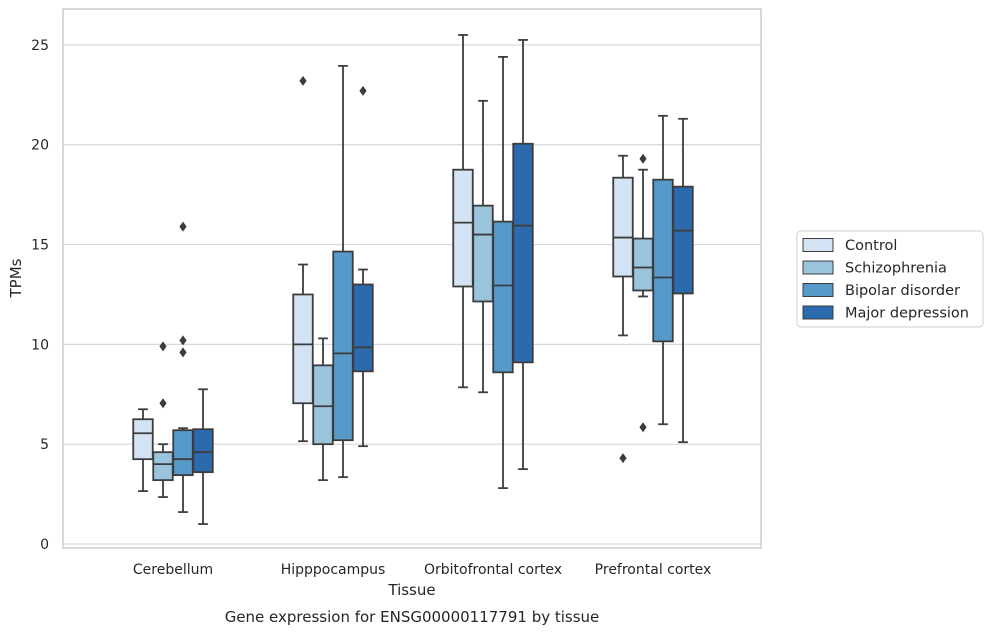 Image resolution: width=993 pixels, height=634 pixels. What do you see at coordinates (411, 590) in the screenshot?
I see `x-axis-label: Tissue` at bounding box center [411, 590].